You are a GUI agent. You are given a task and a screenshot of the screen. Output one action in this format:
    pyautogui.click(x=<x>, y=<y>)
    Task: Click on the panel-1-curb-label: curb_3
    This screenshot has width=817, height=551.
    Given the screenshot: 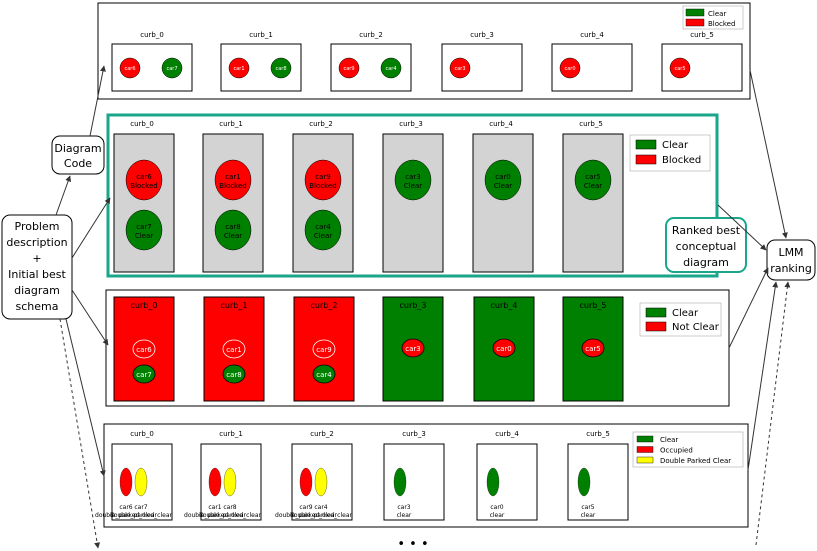 What is the action you would take?
    pyautogui.click(x=482, y=35)
    